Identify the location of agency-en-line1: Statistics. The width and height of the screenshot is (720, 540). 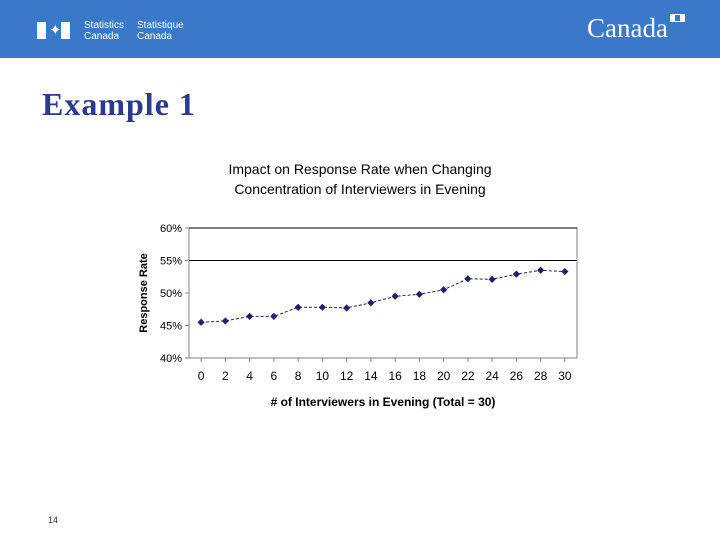
(104, 25).